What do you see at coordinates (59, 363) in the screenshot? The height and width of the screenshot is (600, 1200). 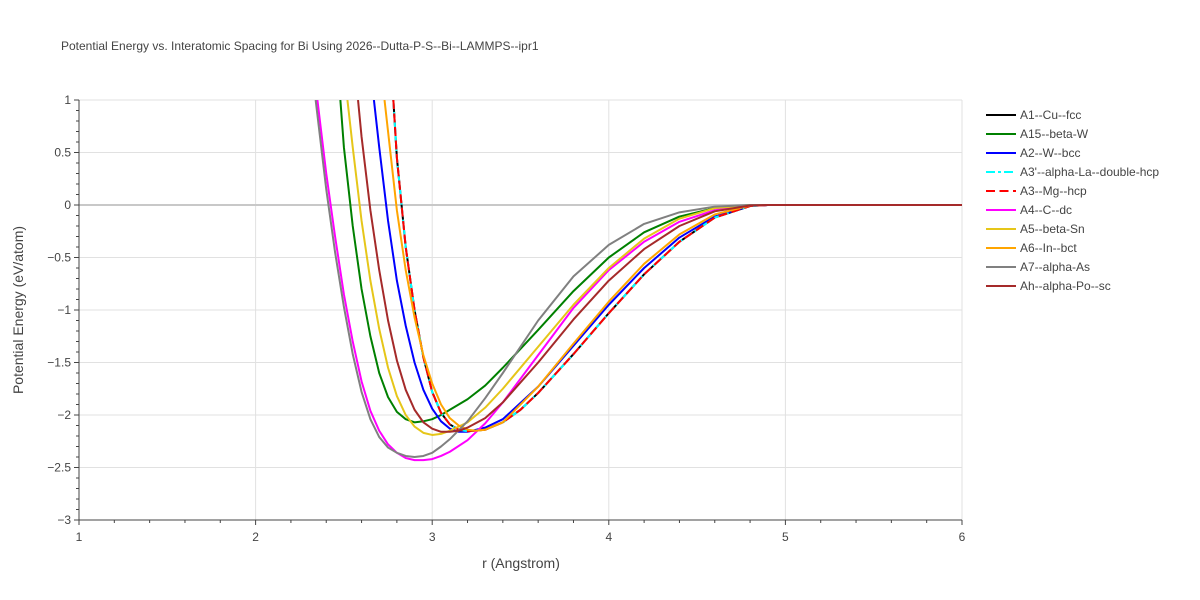 I see `y-tick-label: −1.5` at bounding box center [59, 363].